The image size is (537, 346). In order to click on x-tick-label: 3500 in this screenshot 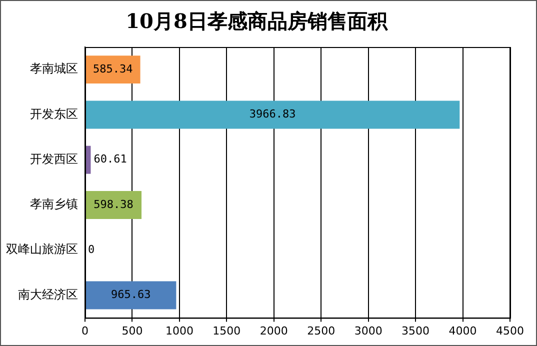, I will do `click(416, 331)`.